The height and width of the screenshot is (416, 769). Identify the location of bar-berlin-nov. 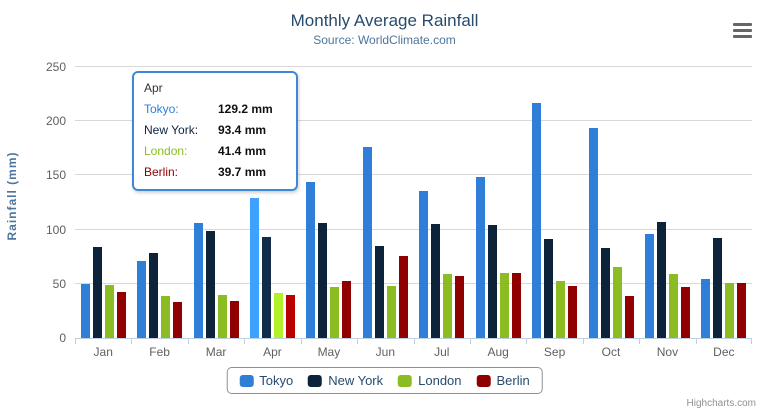
(685, 312).